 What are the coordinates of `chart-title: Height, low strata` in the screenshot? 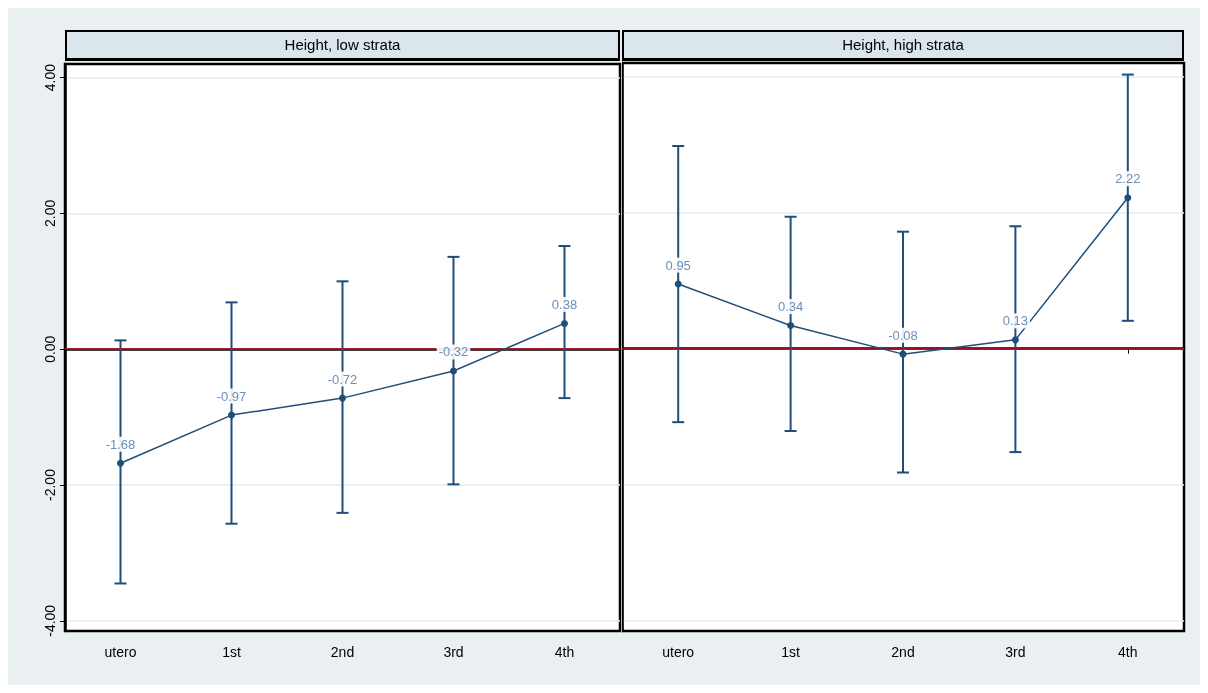 It's located at (342, 45).